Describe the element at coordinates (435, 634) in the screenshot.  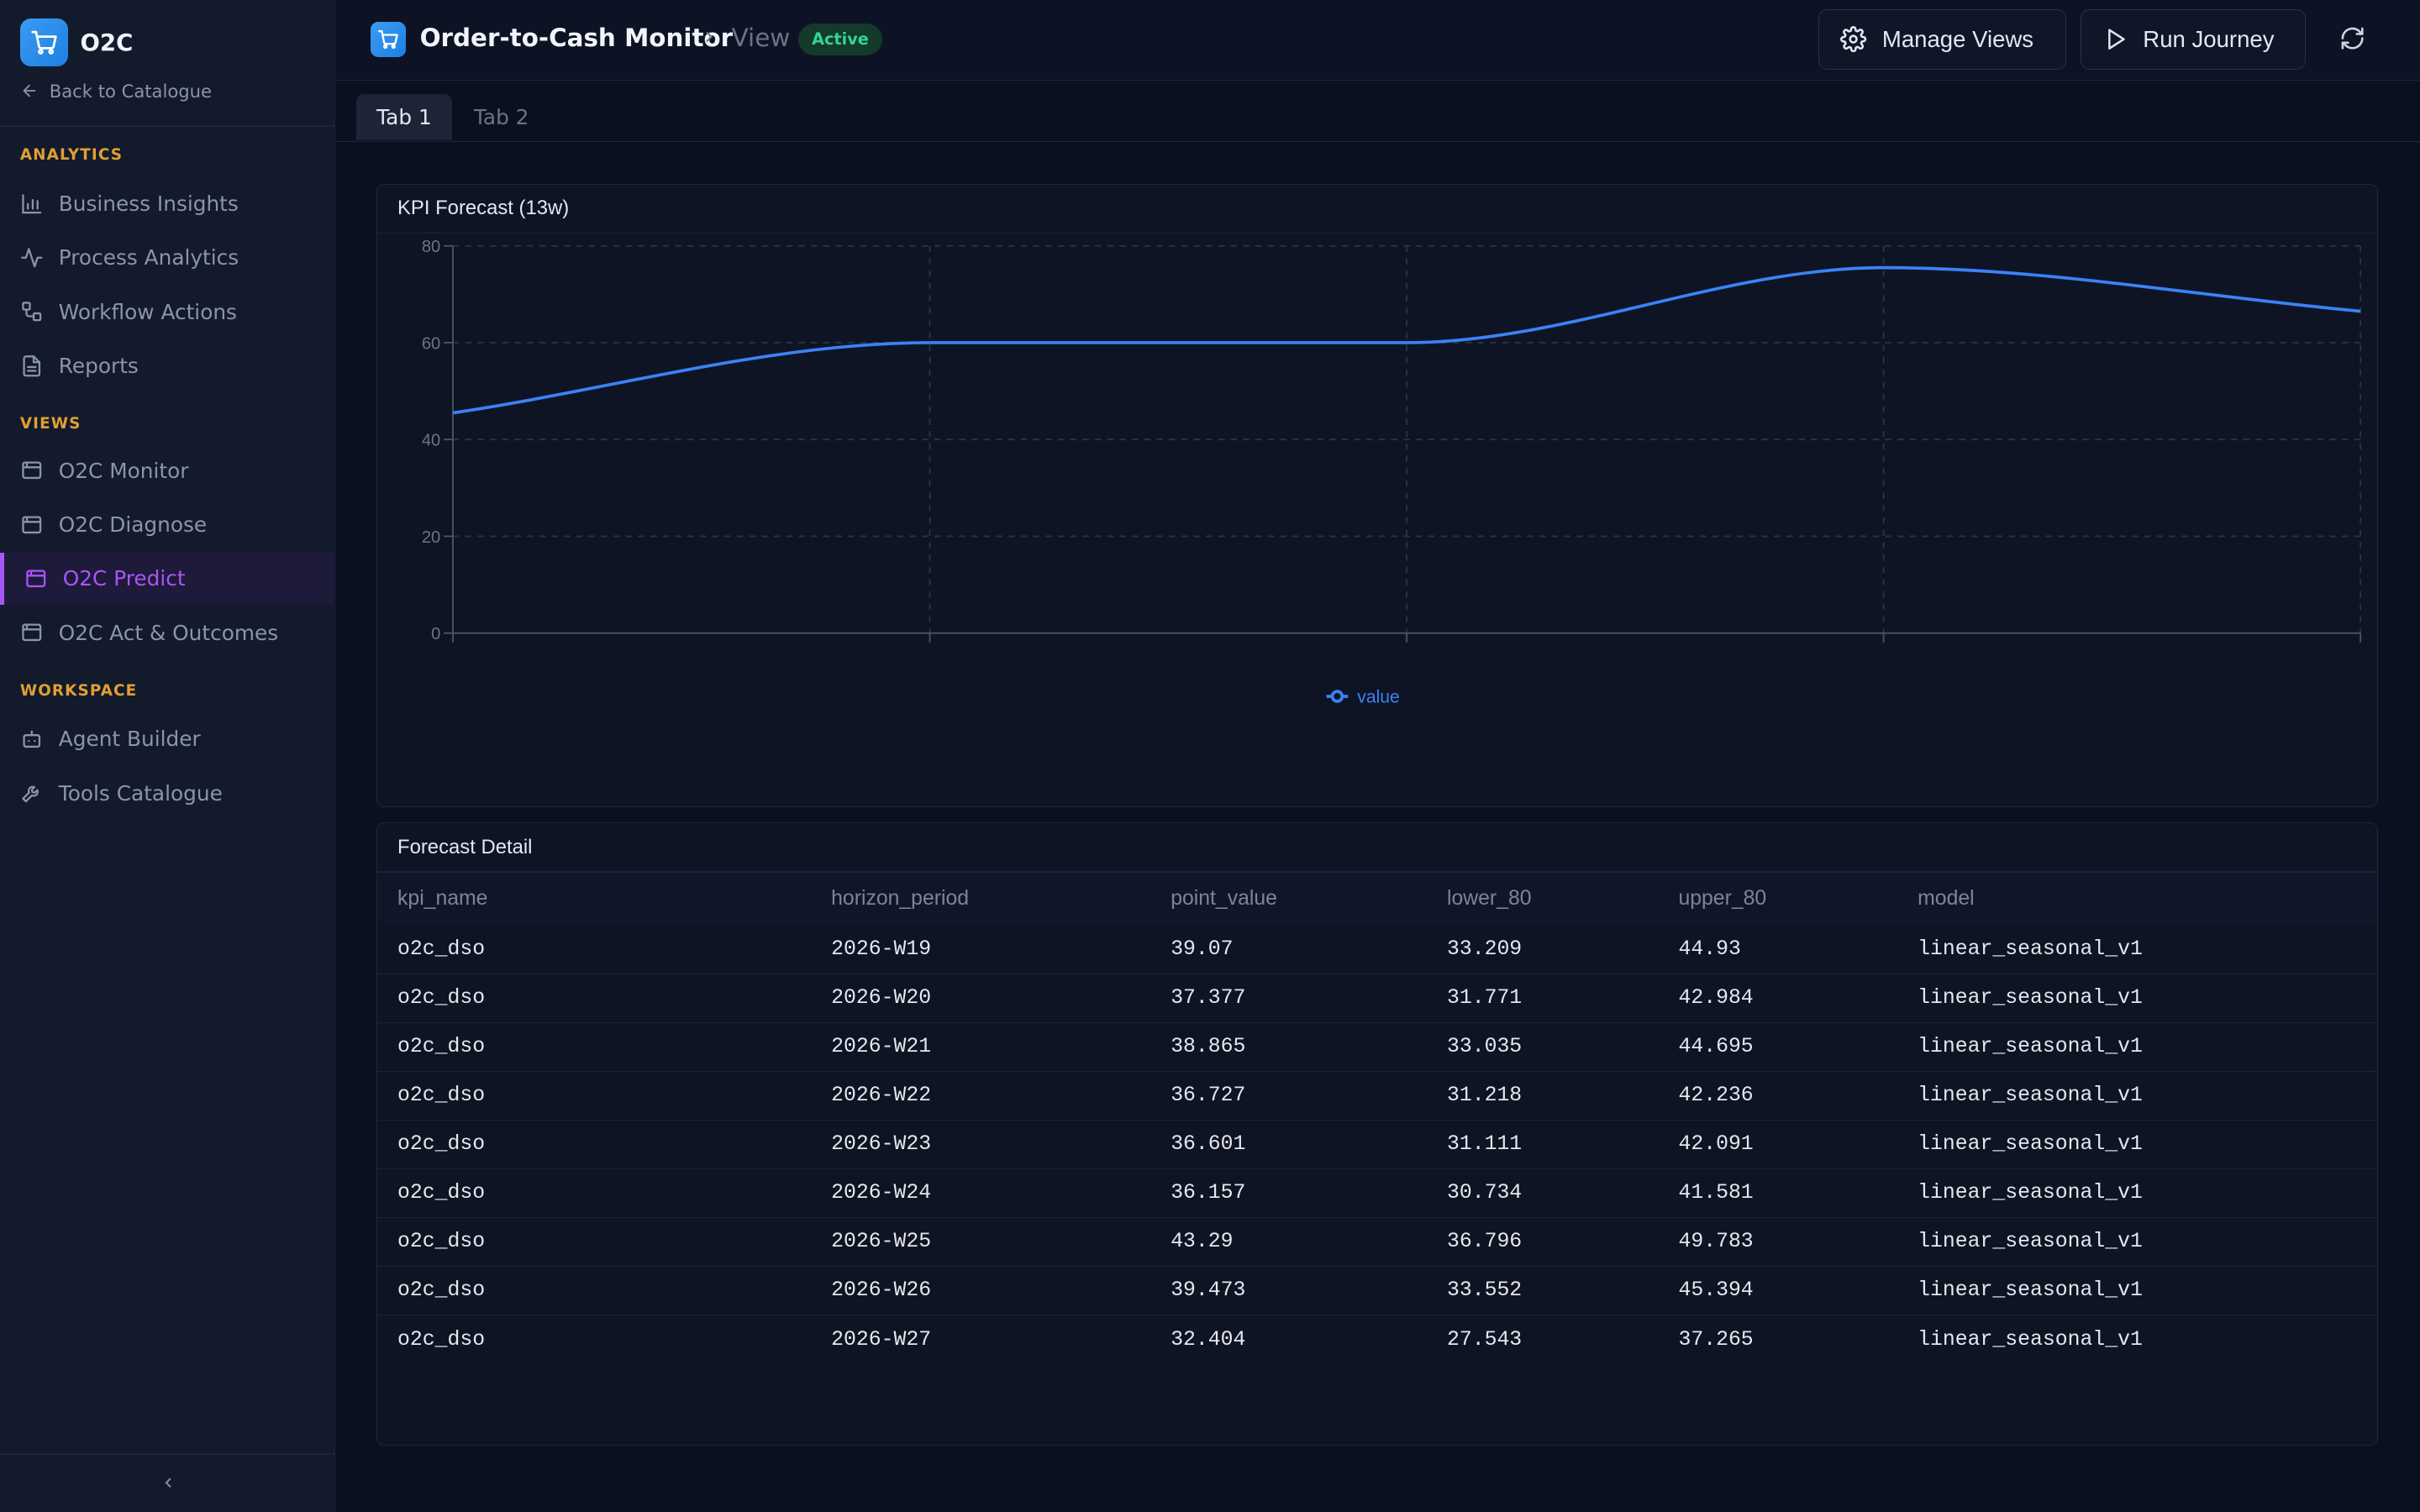
I see `y-tick-label: 0` at that location.